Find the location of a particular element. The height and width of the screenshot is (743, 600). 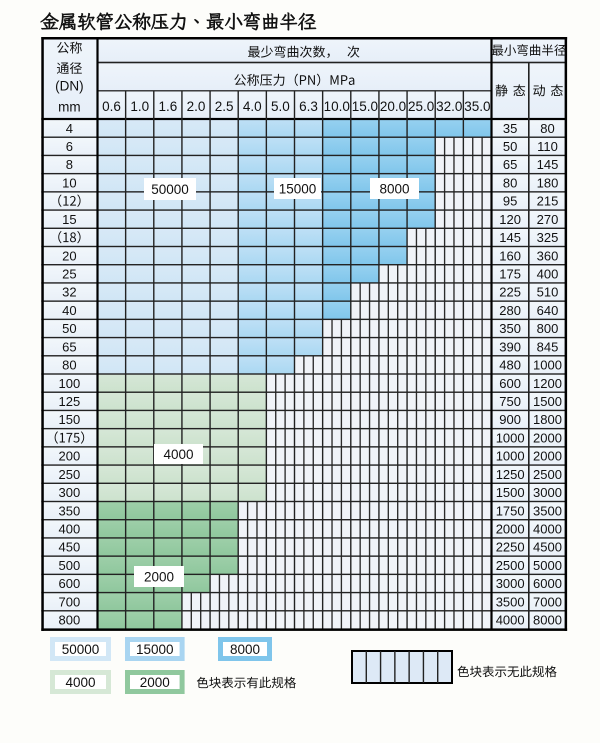

svg-text: 180 is located at coordinates (548, 182).